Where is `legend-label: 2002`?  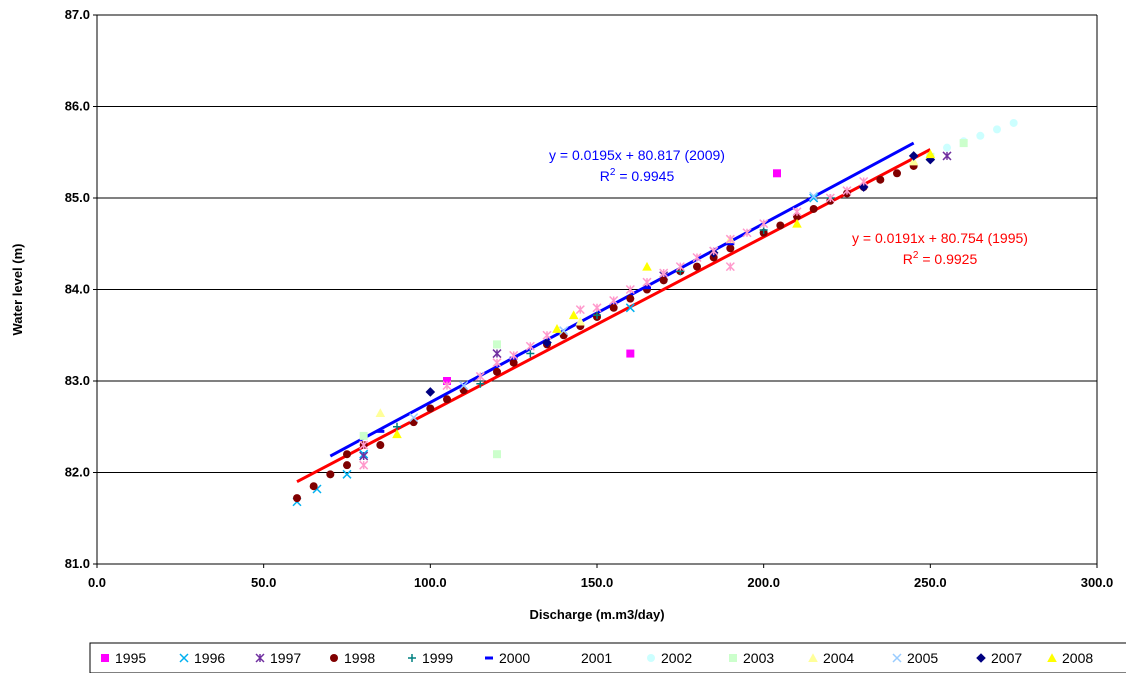
legend-label: 2002 is located at coordinates (676, 658).